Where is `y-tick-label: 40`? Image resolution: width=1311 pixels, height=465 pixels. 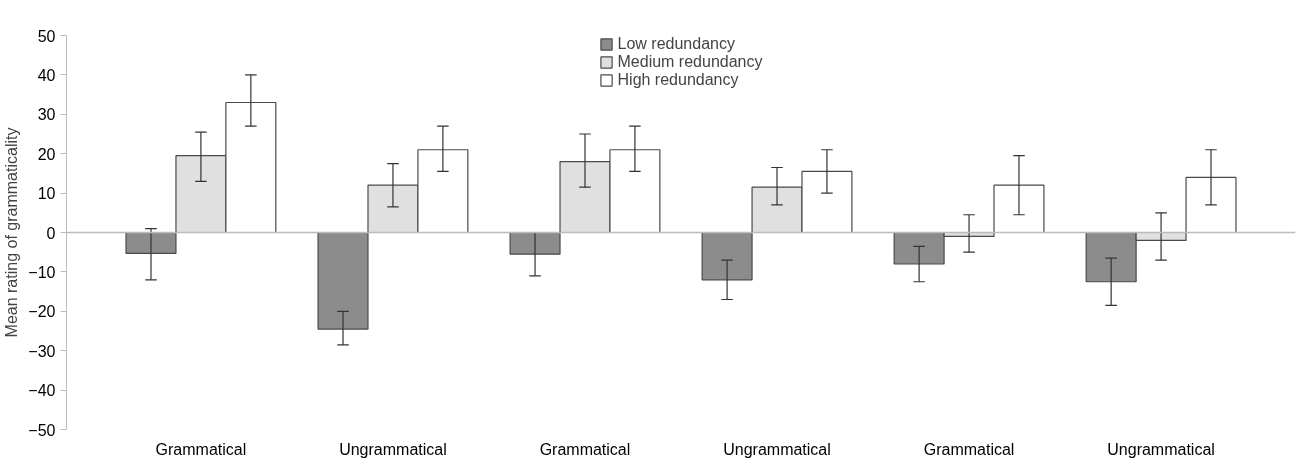 y-tick-label: 40 is located at coordinates (46, 75).